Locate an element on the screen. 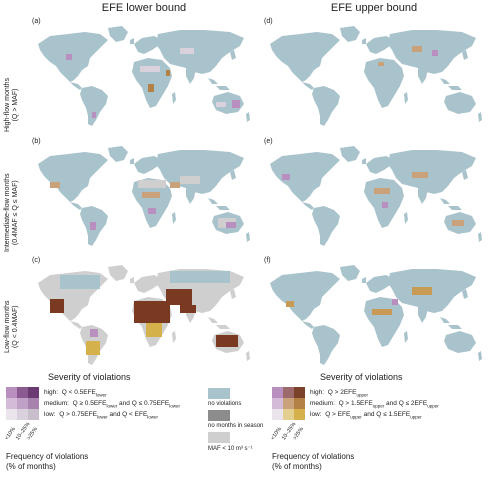 The height and width of the screenshot is (483, 500). severity-condition: Q > 1.5EFE is located at coordinates (355, 403).